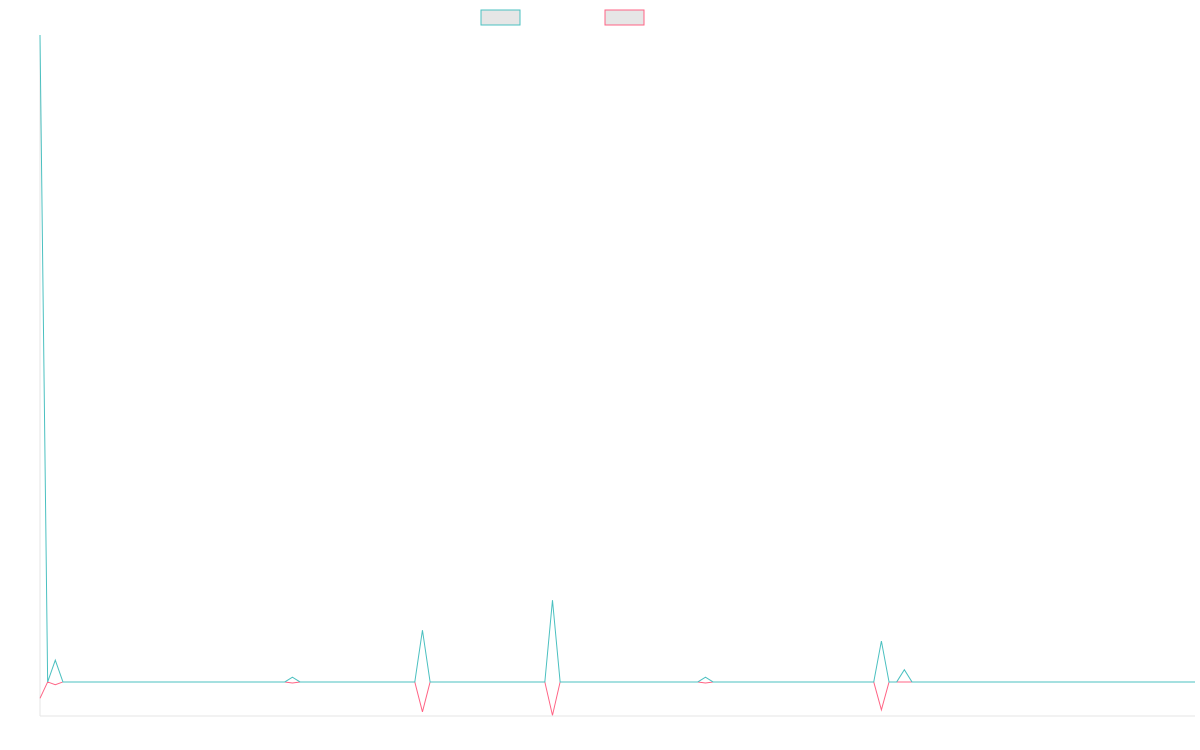  Describe the element at coordinates (617, 698) in the screenshot. I see `series-line` at that location.